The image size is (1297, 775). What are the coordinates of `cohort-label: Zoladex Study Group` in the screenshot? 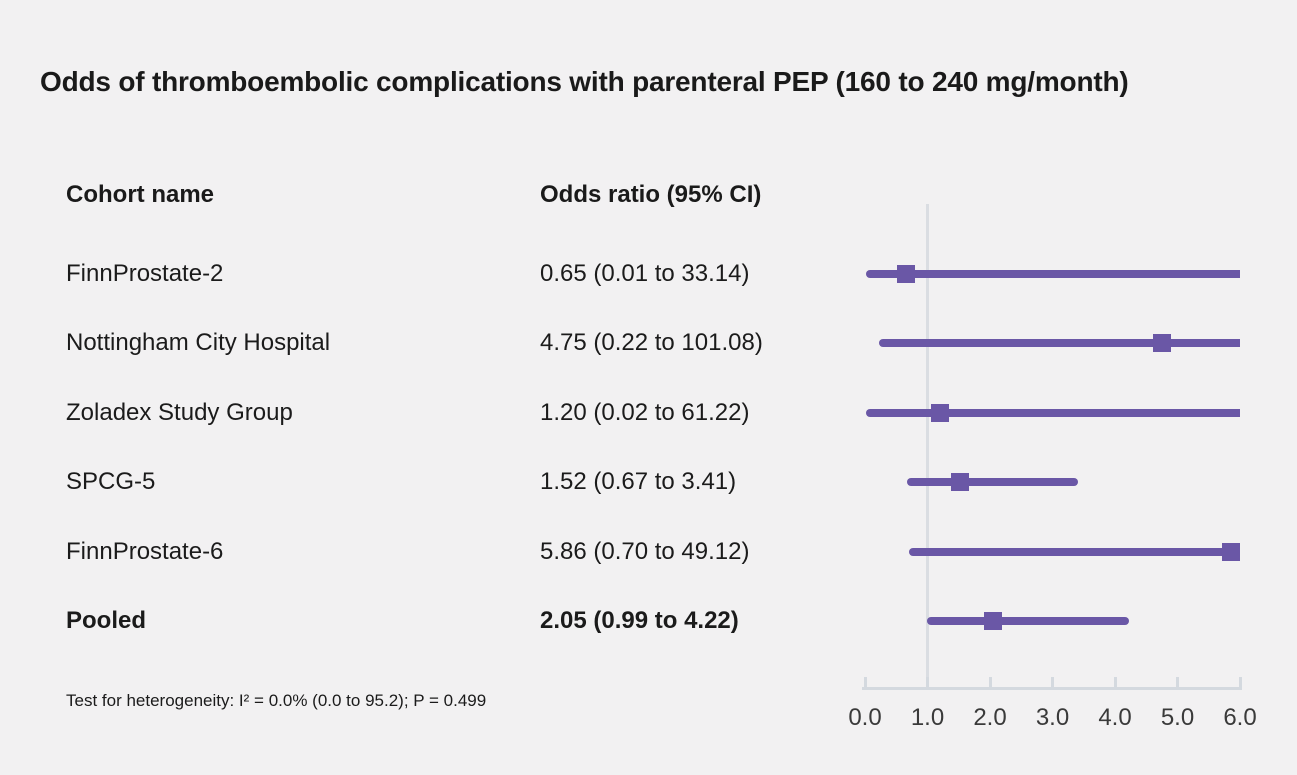 It's located at (179, 412).